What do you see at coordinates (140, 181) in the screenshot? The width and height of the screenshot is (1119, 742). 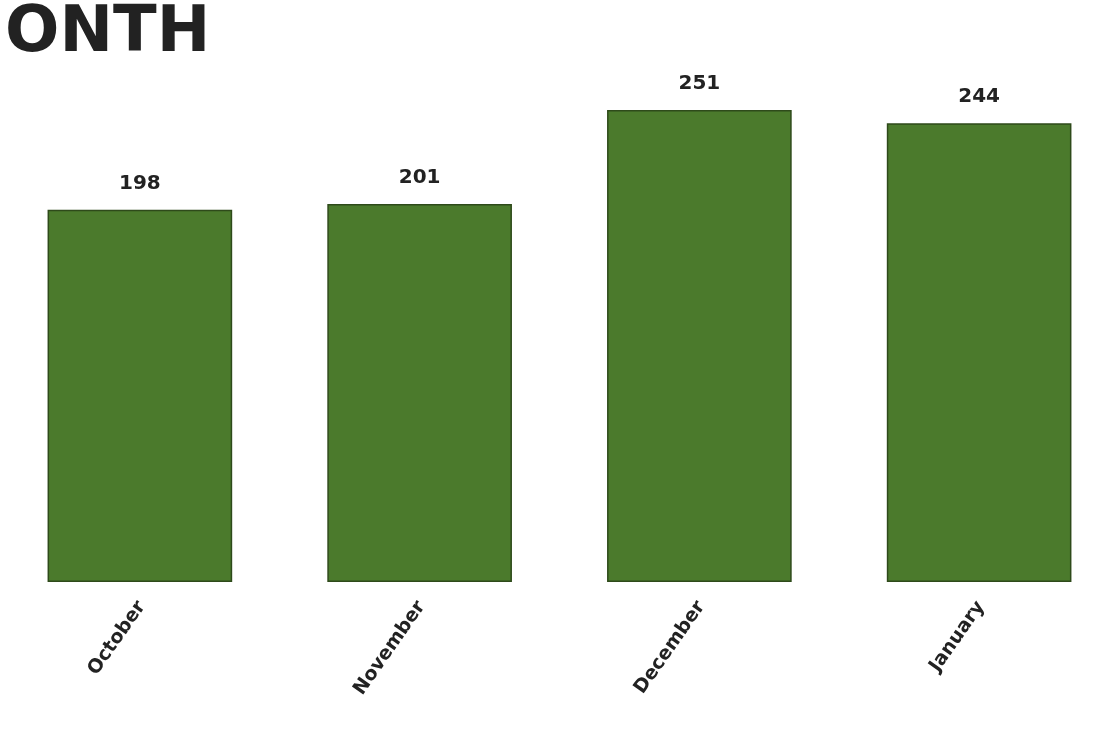 I see `data-label: 198` at bounding box center [140, 181].